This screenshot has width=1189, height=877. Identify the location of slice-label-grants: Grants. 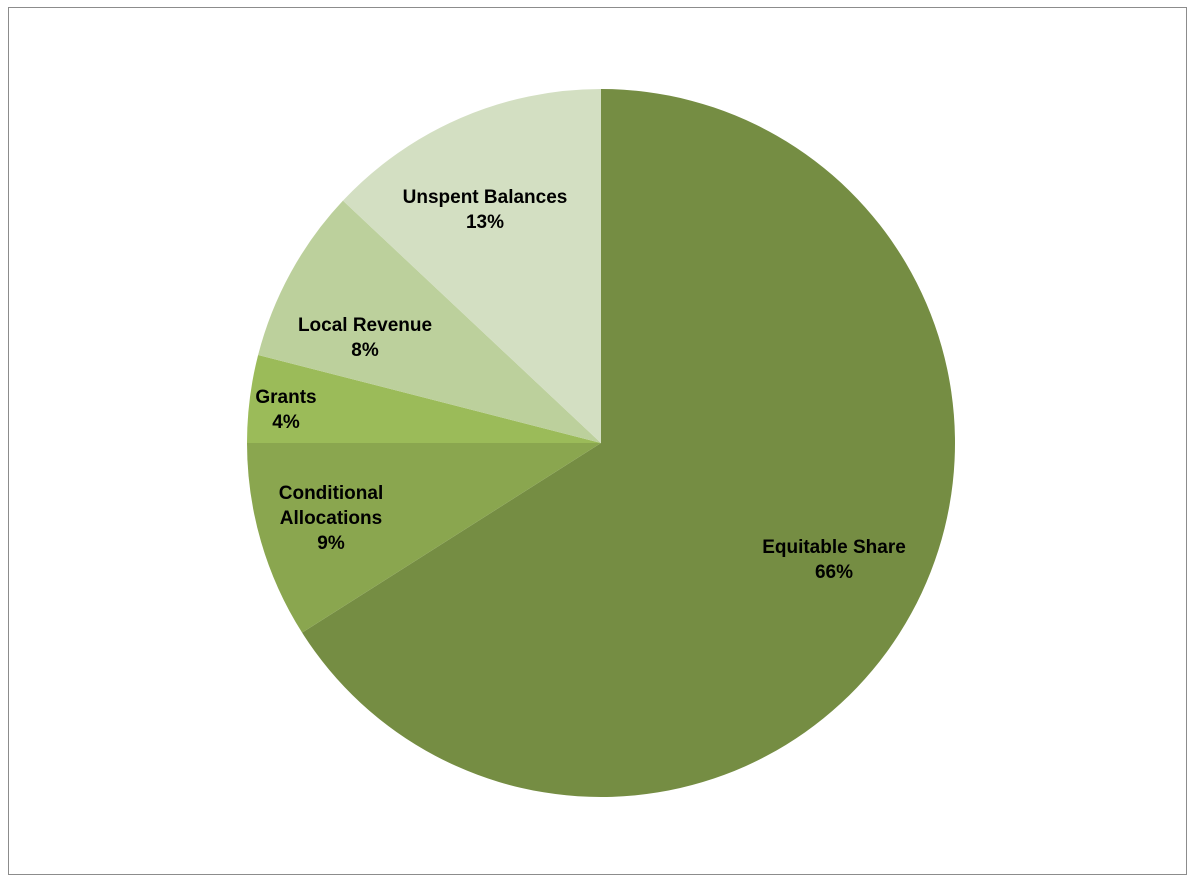
(285, 397).